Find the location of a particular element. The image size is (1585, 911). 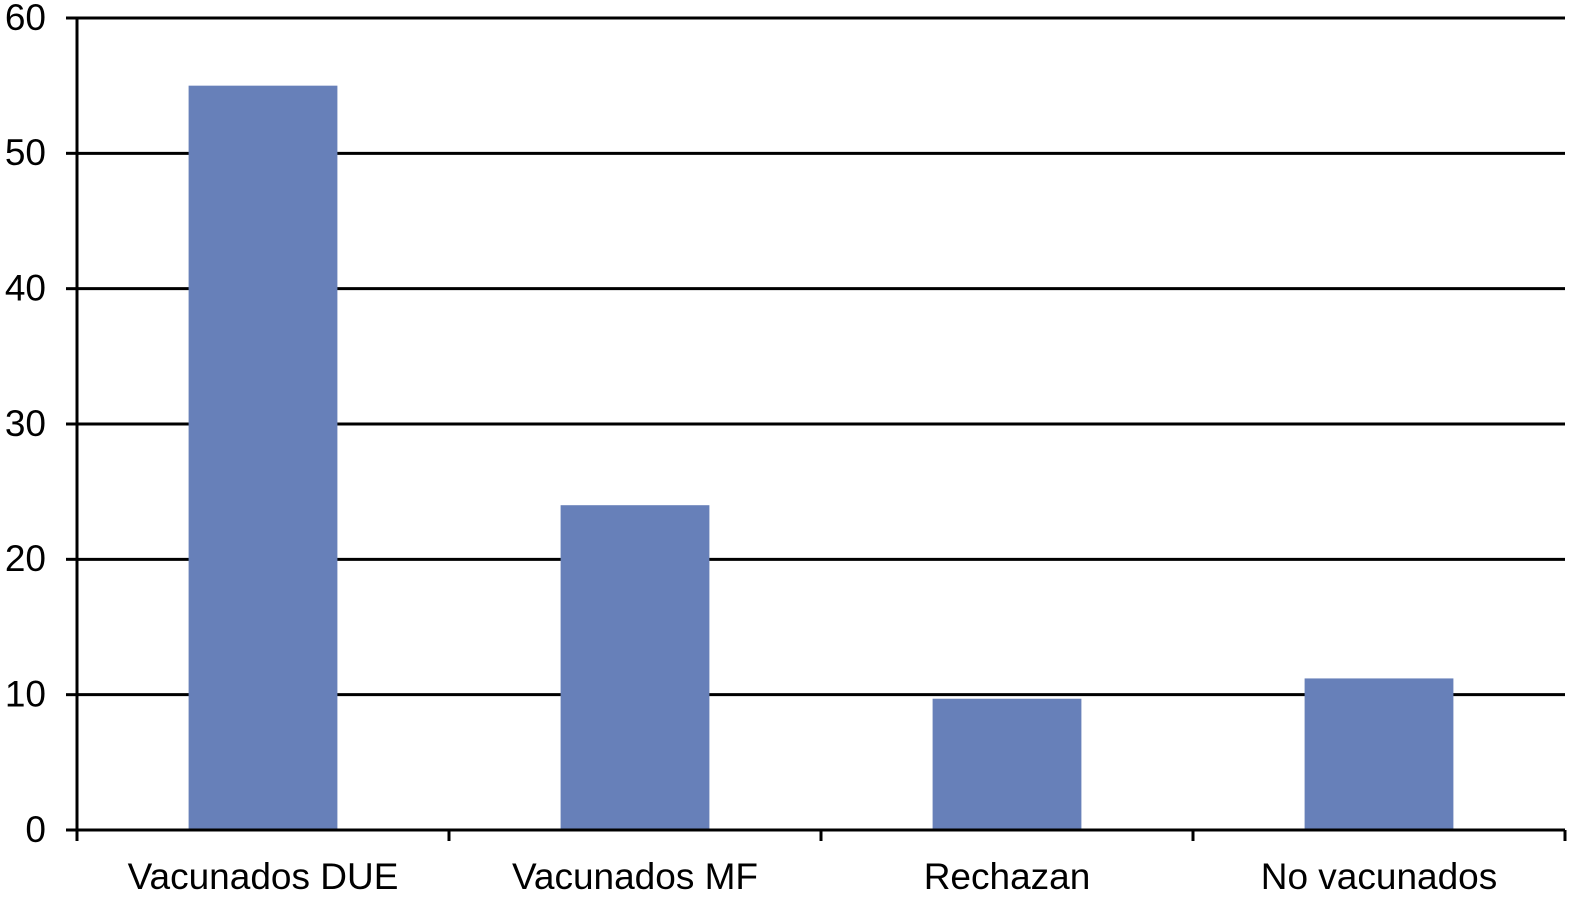

x-tick-label: Vacunados DUE is located at coordinates (263, 876).